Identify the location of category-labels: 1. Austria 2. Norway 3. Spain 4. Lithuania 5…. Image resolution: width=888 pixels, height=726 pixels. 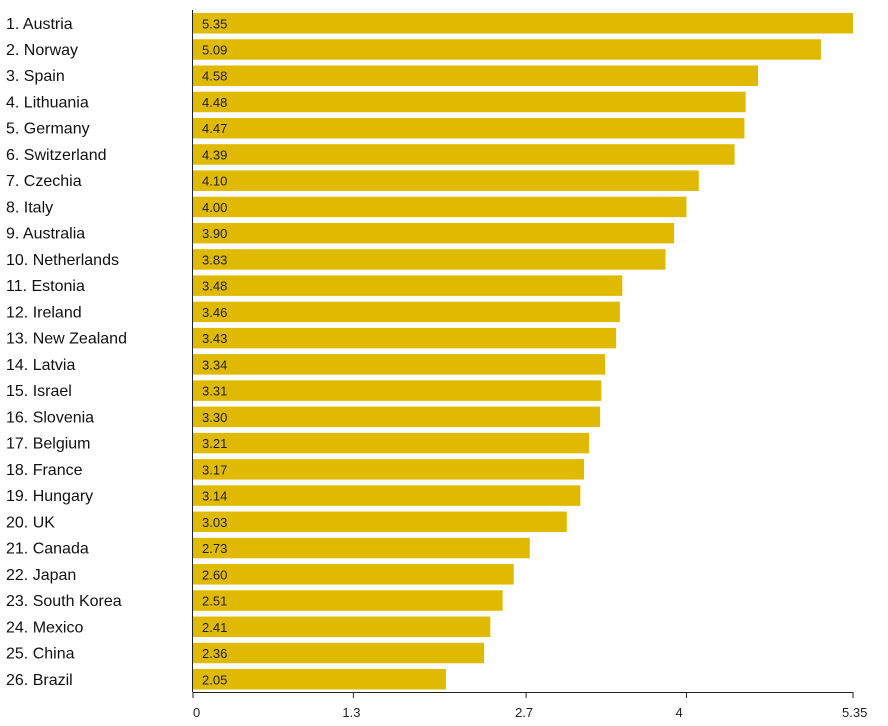
(66, 352).